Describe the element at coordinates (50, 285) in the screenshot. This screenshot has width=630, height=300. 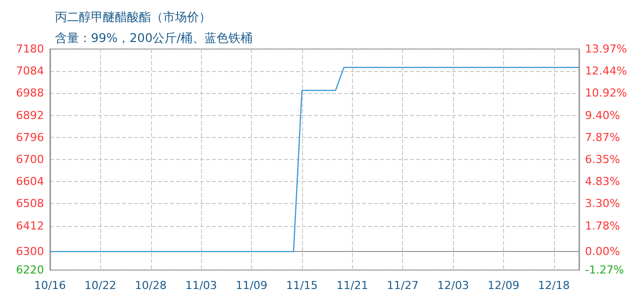
I see `x-tick-label: 10/16` at that location.